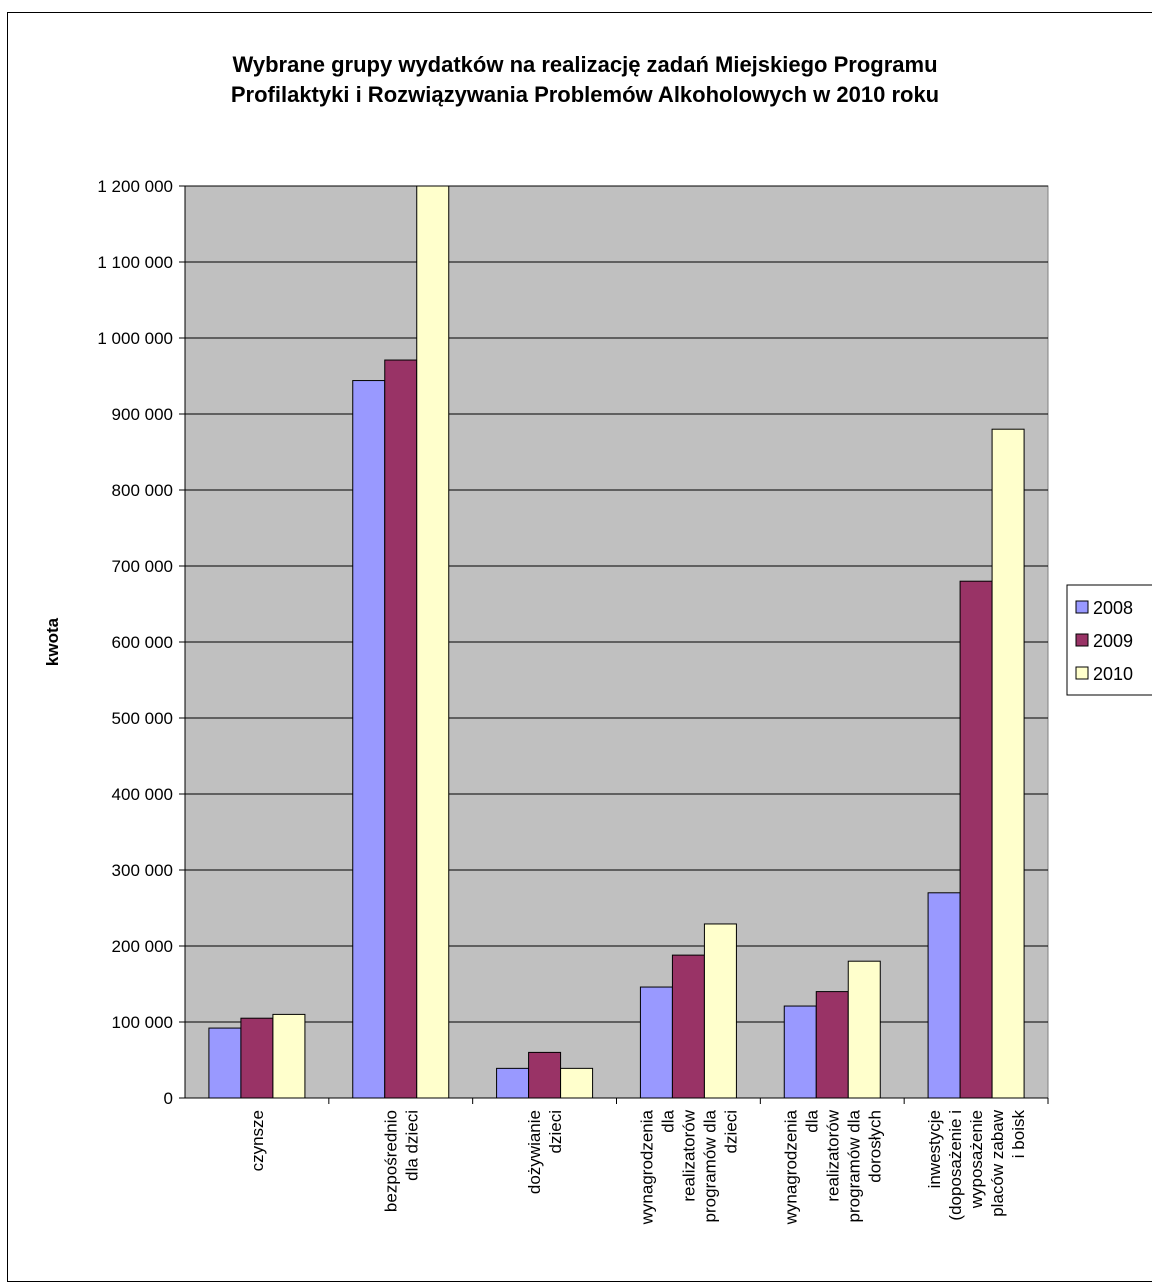 This screenshot has width=1152, height=1282. Describe the element at coordinates (874, 1146) in the screenshot. I see `category-label-line: dorosłych` at that location.